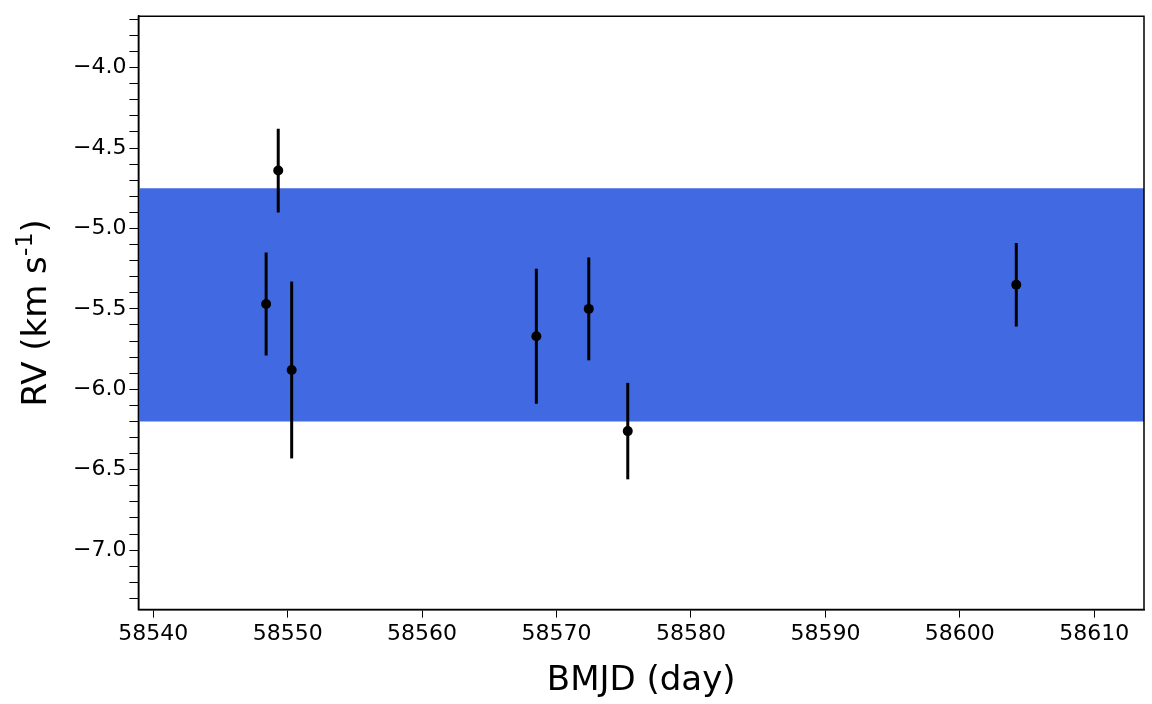 This screenshot has width=1152, height=704. What do you see at coordinates (1094, 632) in the screenshot?
I see `x-tick-label: 58610` at bounding box center [1094, 632].